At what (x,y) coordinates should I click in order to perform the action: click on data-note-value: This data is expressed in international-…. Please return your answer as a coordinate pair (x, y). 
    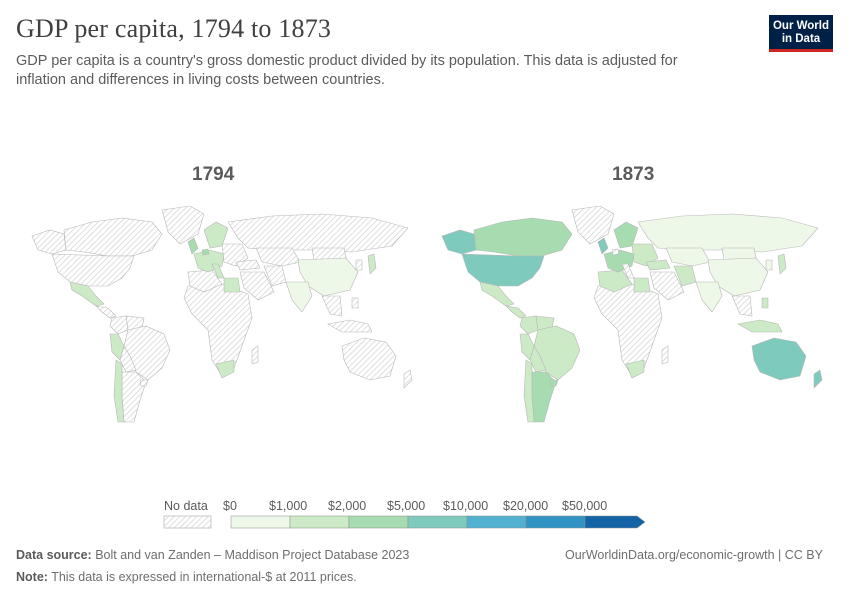
    Looking at the image, I should click on (204, 577).